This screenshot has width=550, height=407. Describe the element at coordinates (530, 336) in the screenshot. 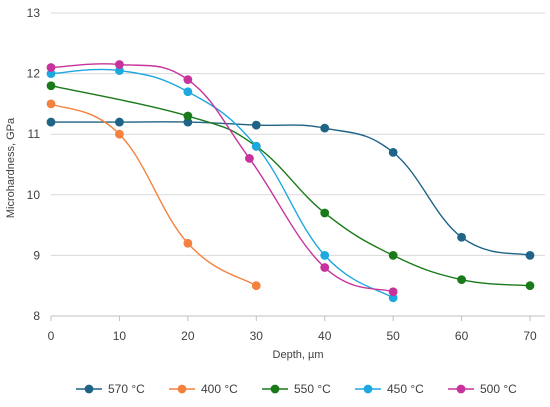

I see `x-tick-label: 70` at that location.